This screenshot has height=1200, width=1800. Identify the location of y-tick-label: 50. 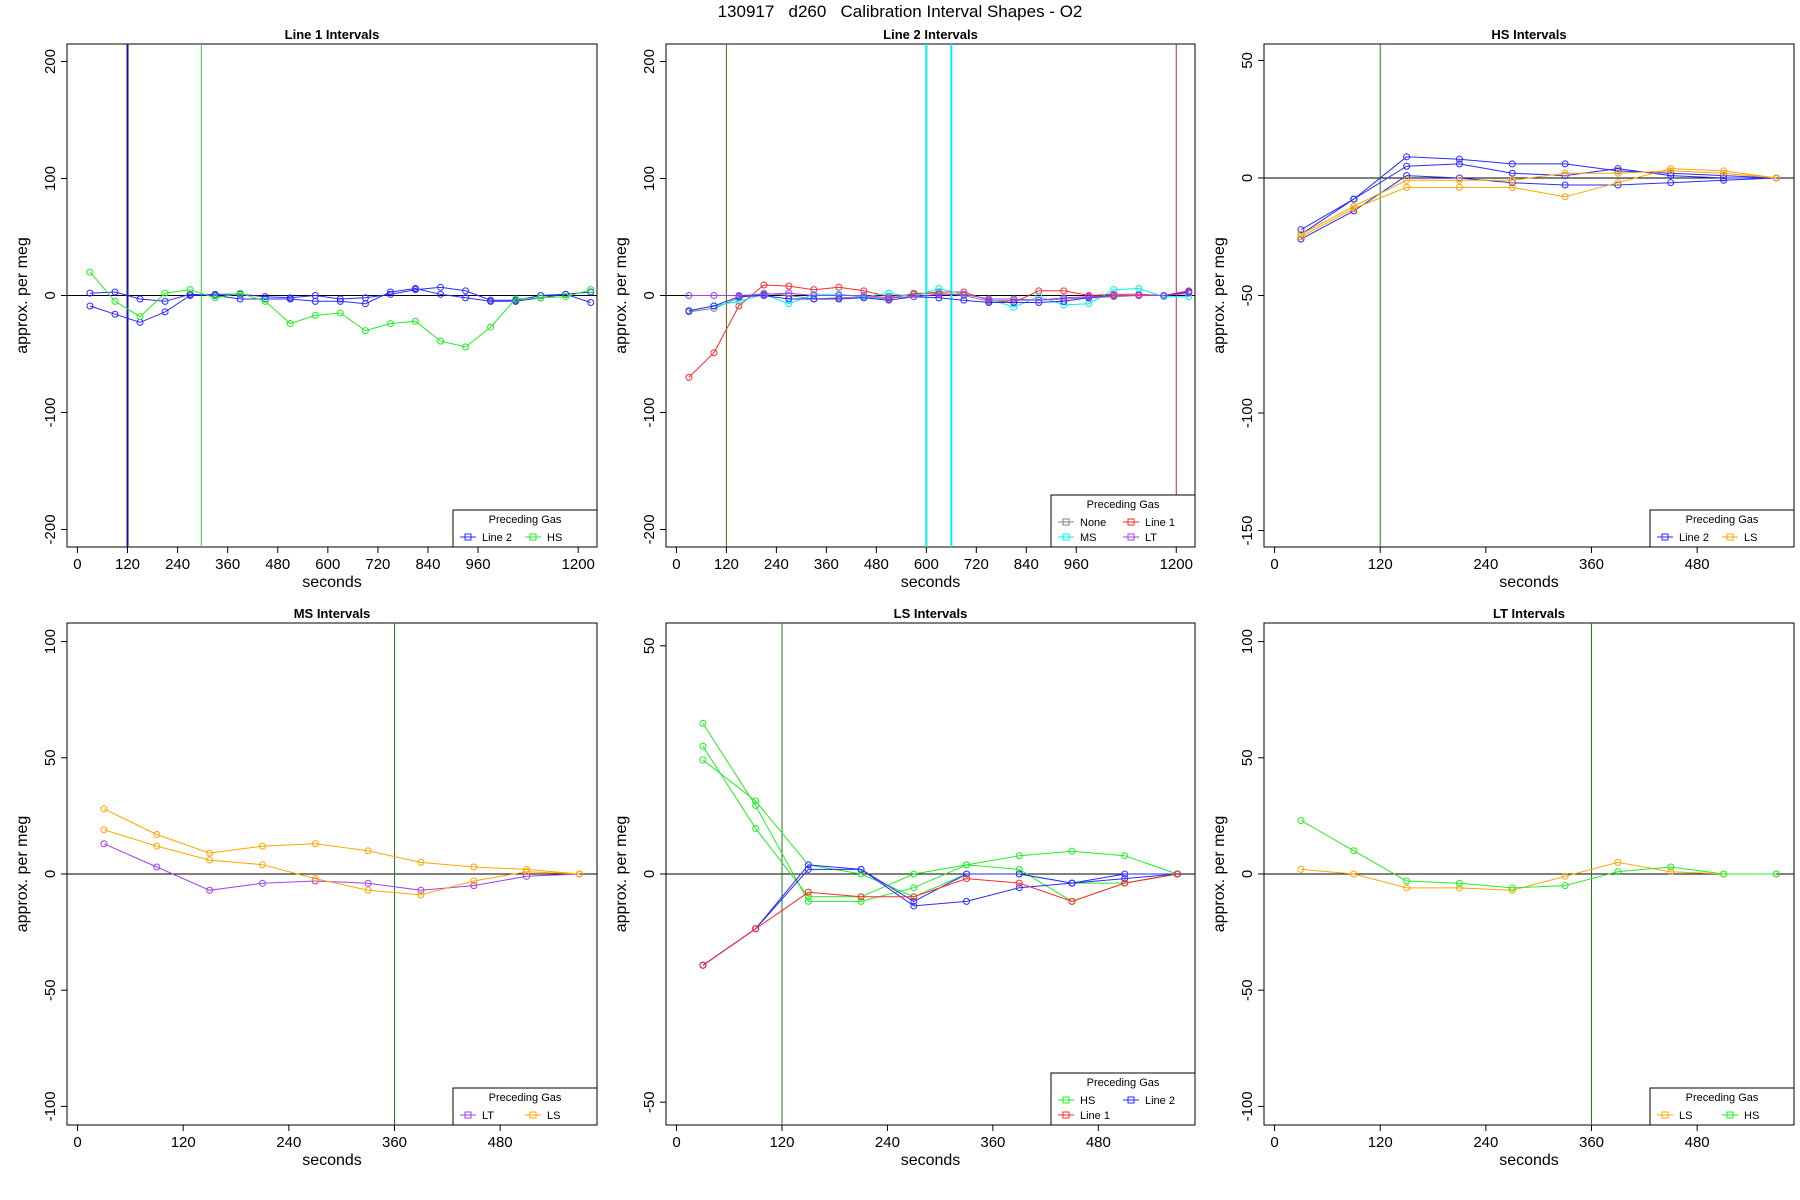
(649, 645).